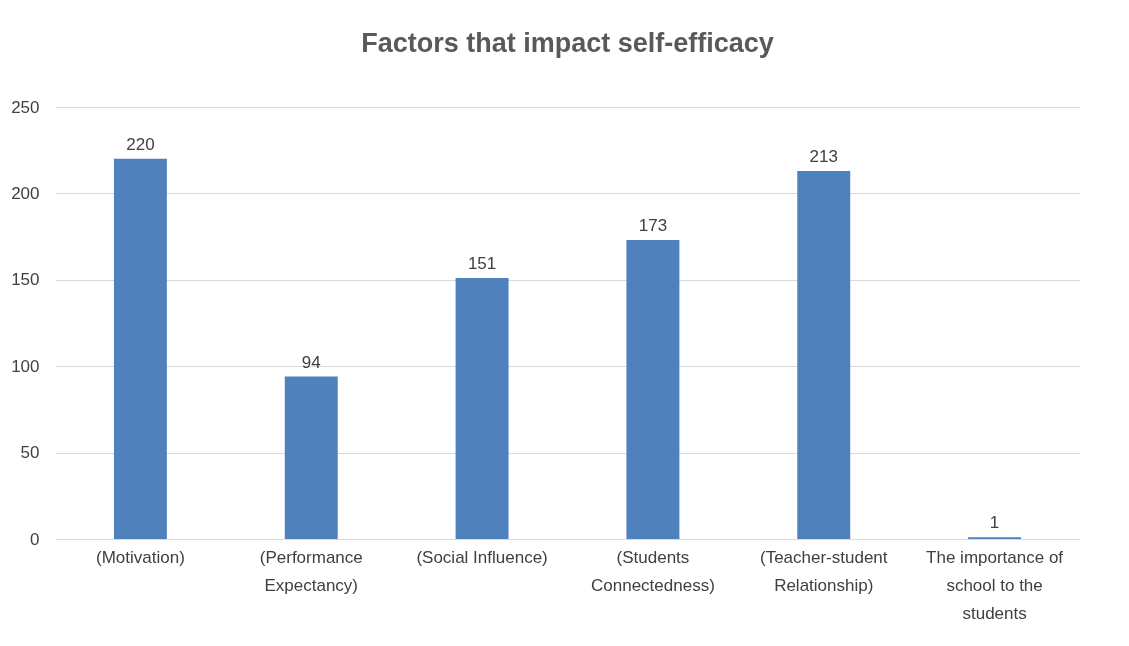 This screenshot has height=646, width=1129. What do you see at coordinates (311, 362) in the screenshot?
I see `data-label: 94` at bounding box center [311, 362].